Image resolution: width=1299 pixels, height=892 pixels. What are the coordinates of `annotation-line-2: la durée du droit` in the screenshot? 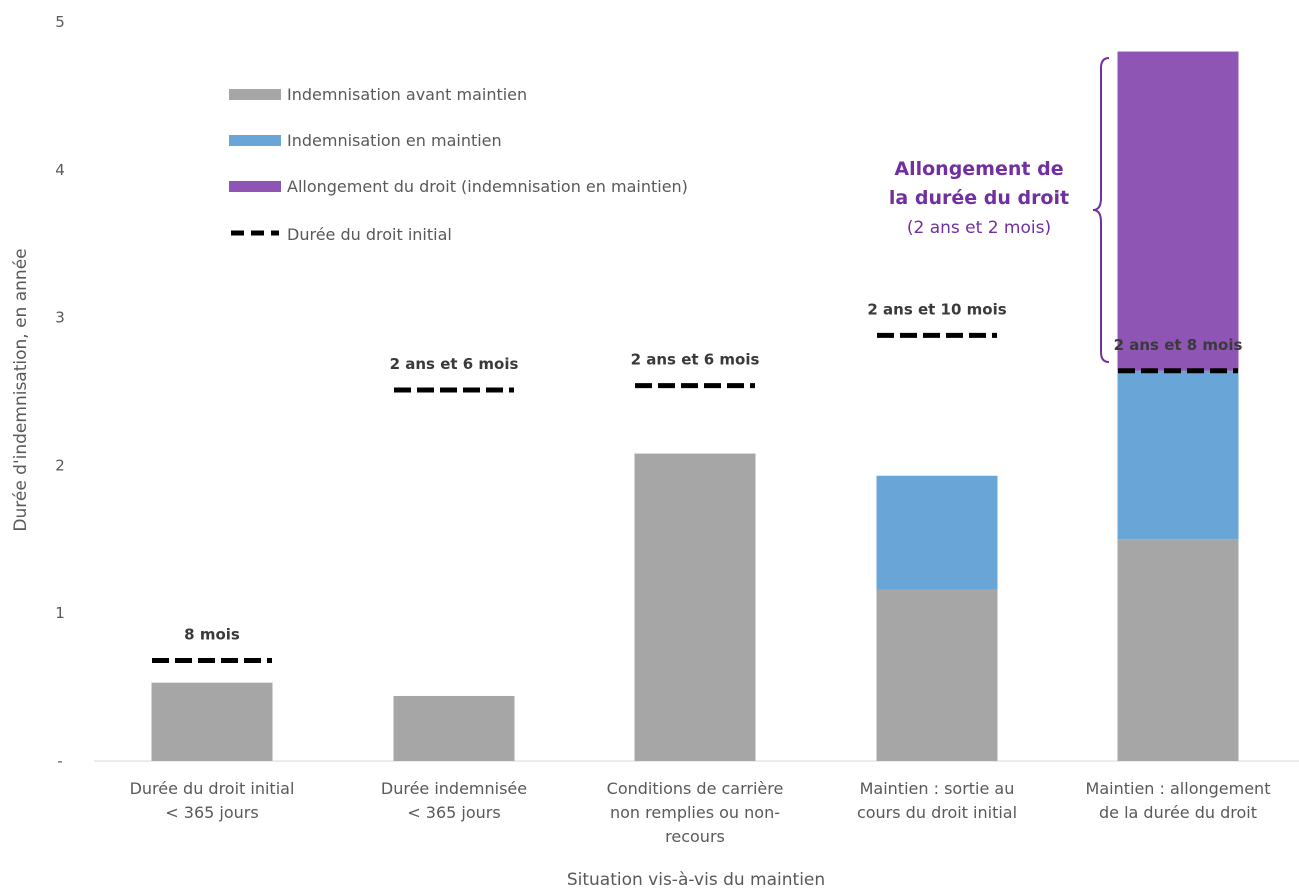 It's located at (979, 198).